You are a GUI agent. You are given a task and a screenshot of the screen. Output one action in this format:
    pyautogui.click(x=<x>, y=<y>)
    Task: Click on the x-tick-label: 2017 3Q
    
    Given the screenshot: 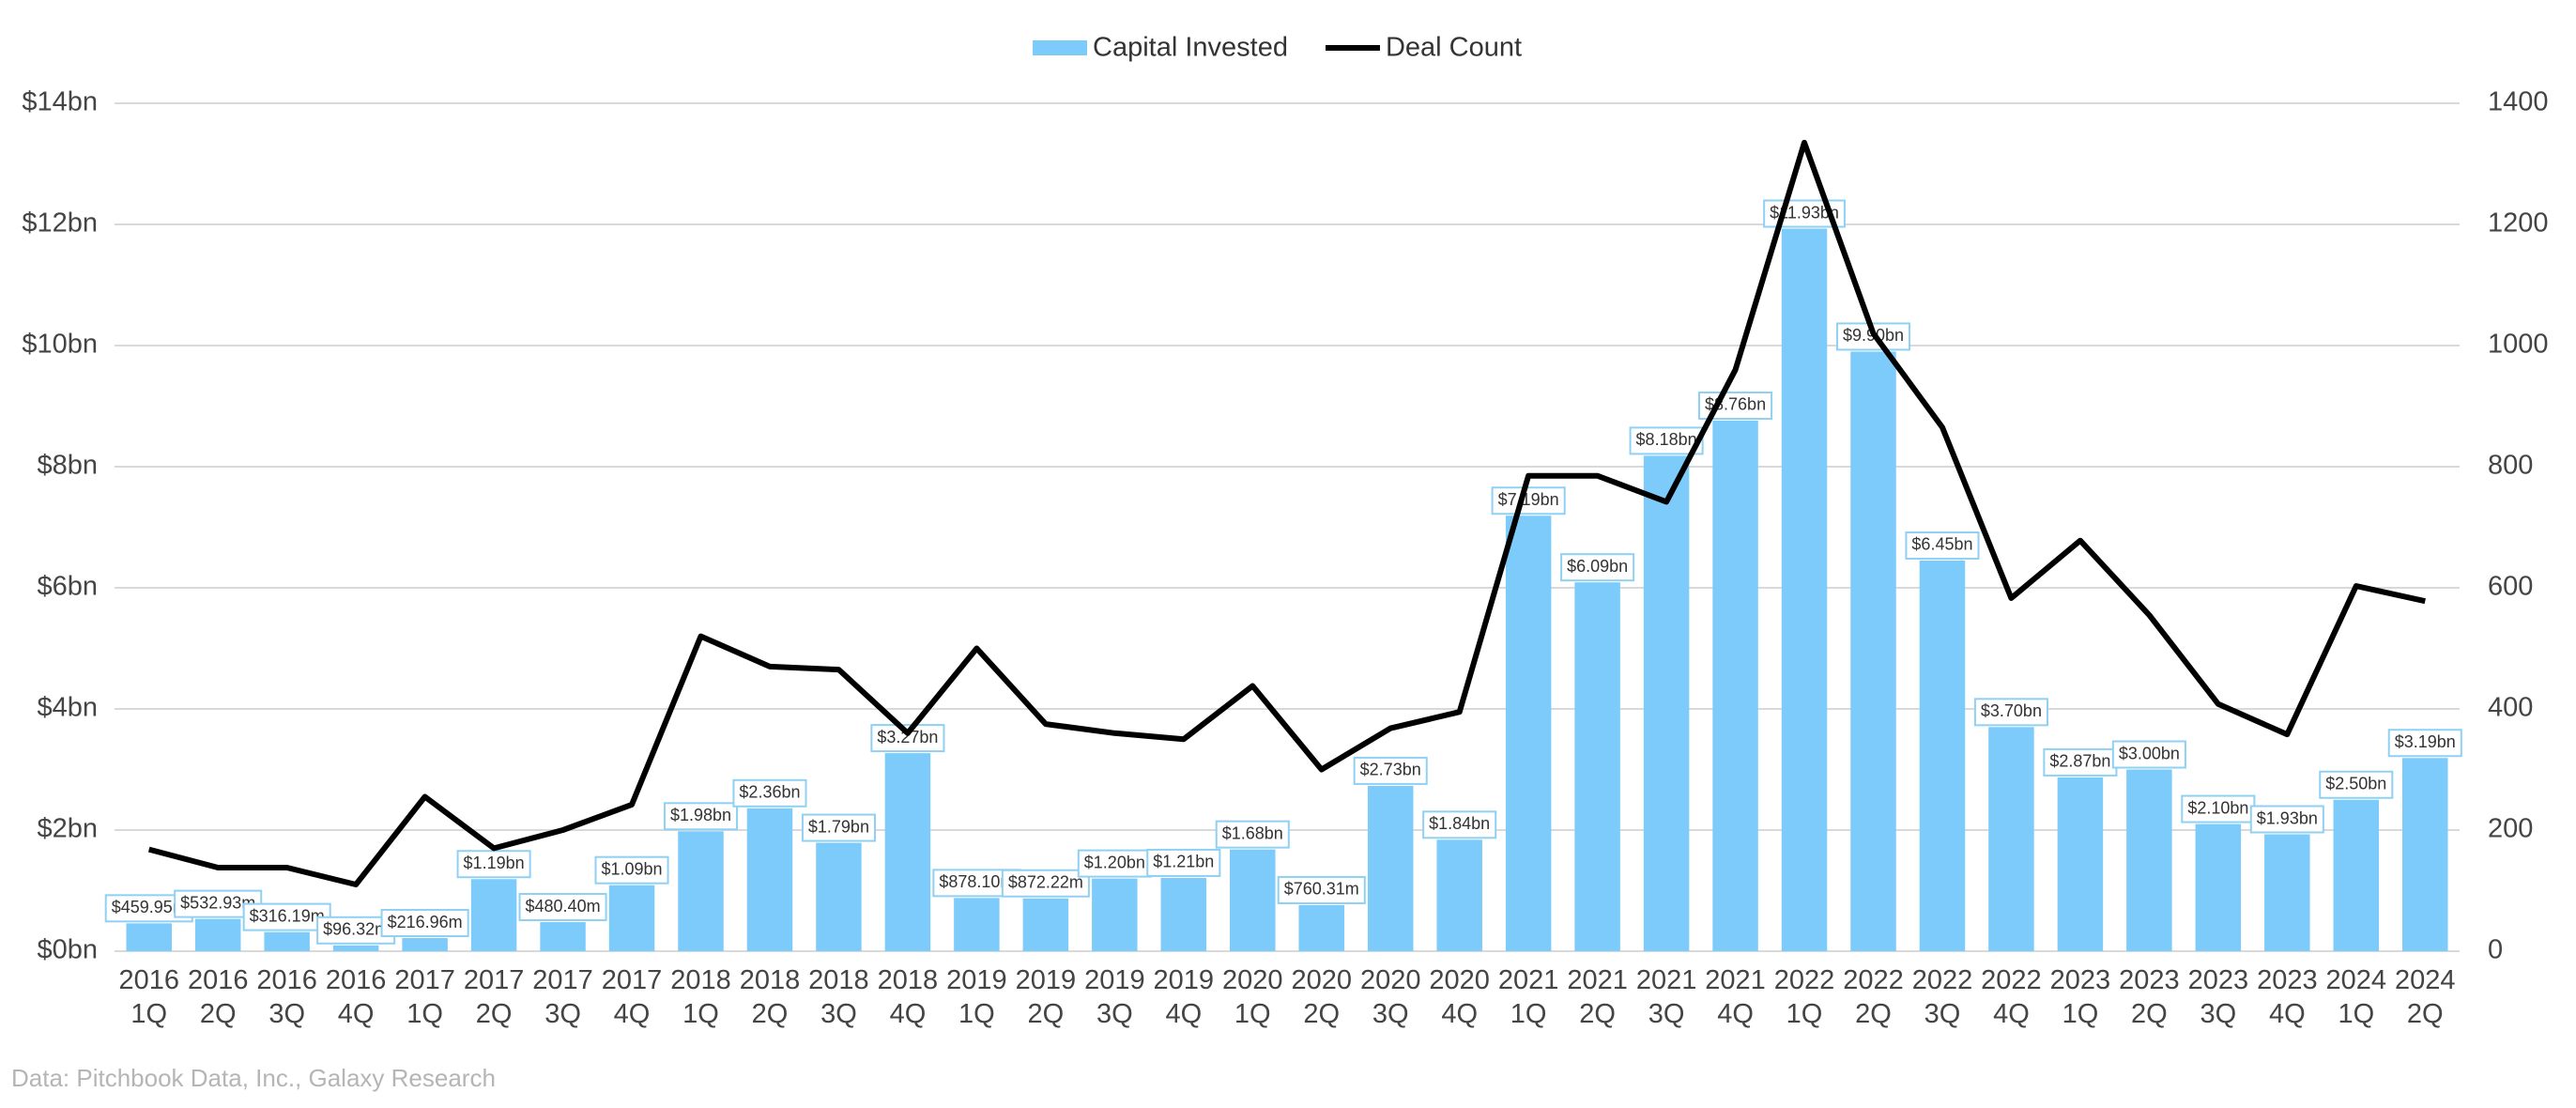 What is the action you would take?
    pyautogui.click(x=563, y=997)
    